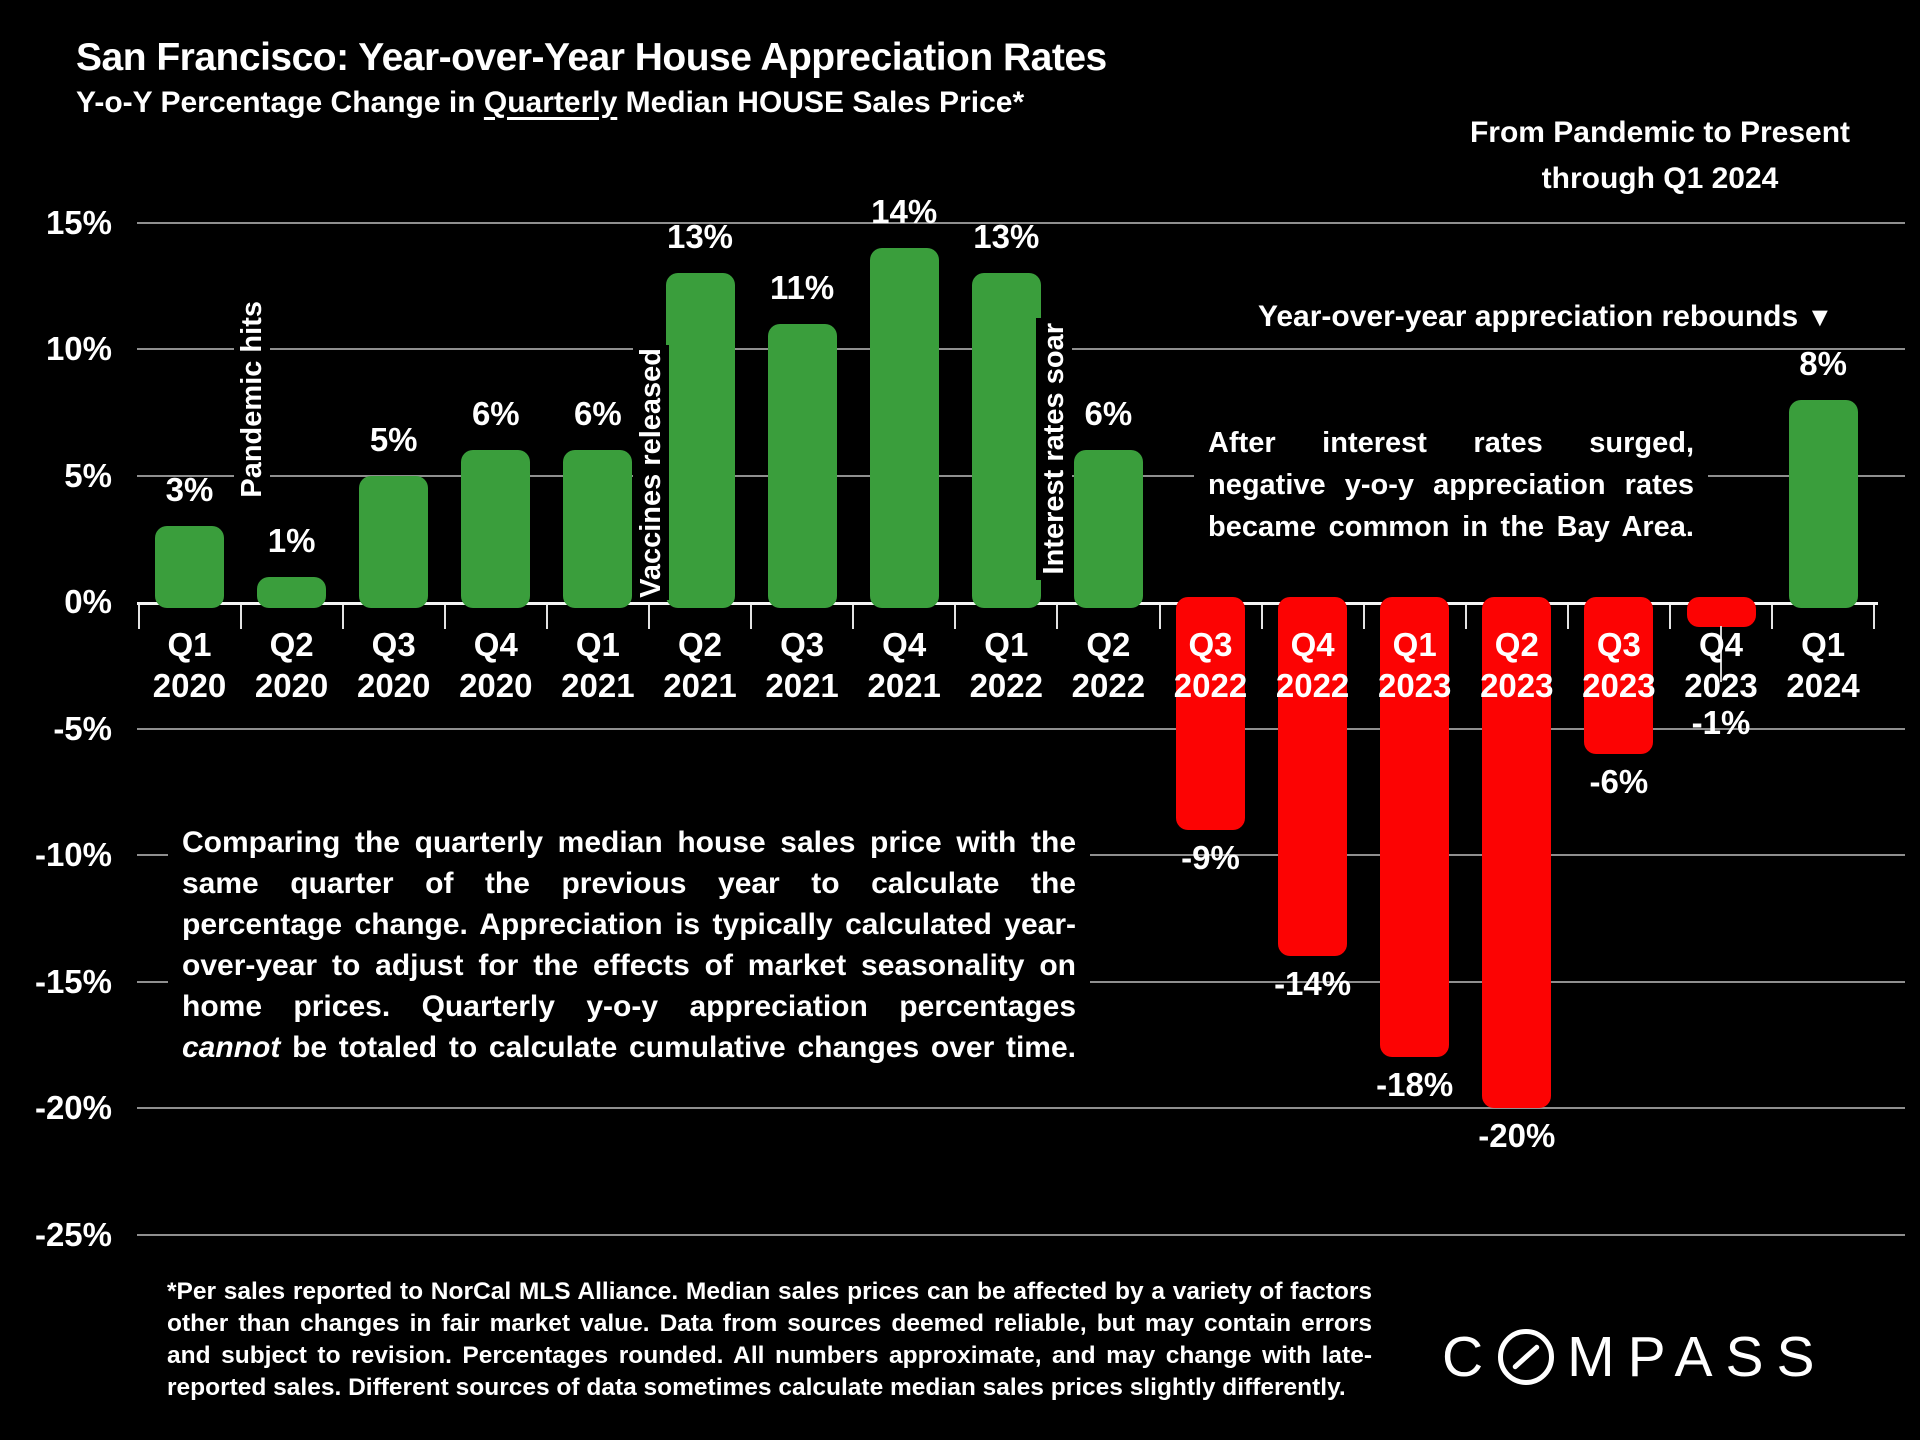 The width and height of the screenshot is (1920, 1440). What do you see at coordinates (1469, 1357) in the screenshot?
I see `compass-letter-c: C` at bounding box center [1469, 1357].